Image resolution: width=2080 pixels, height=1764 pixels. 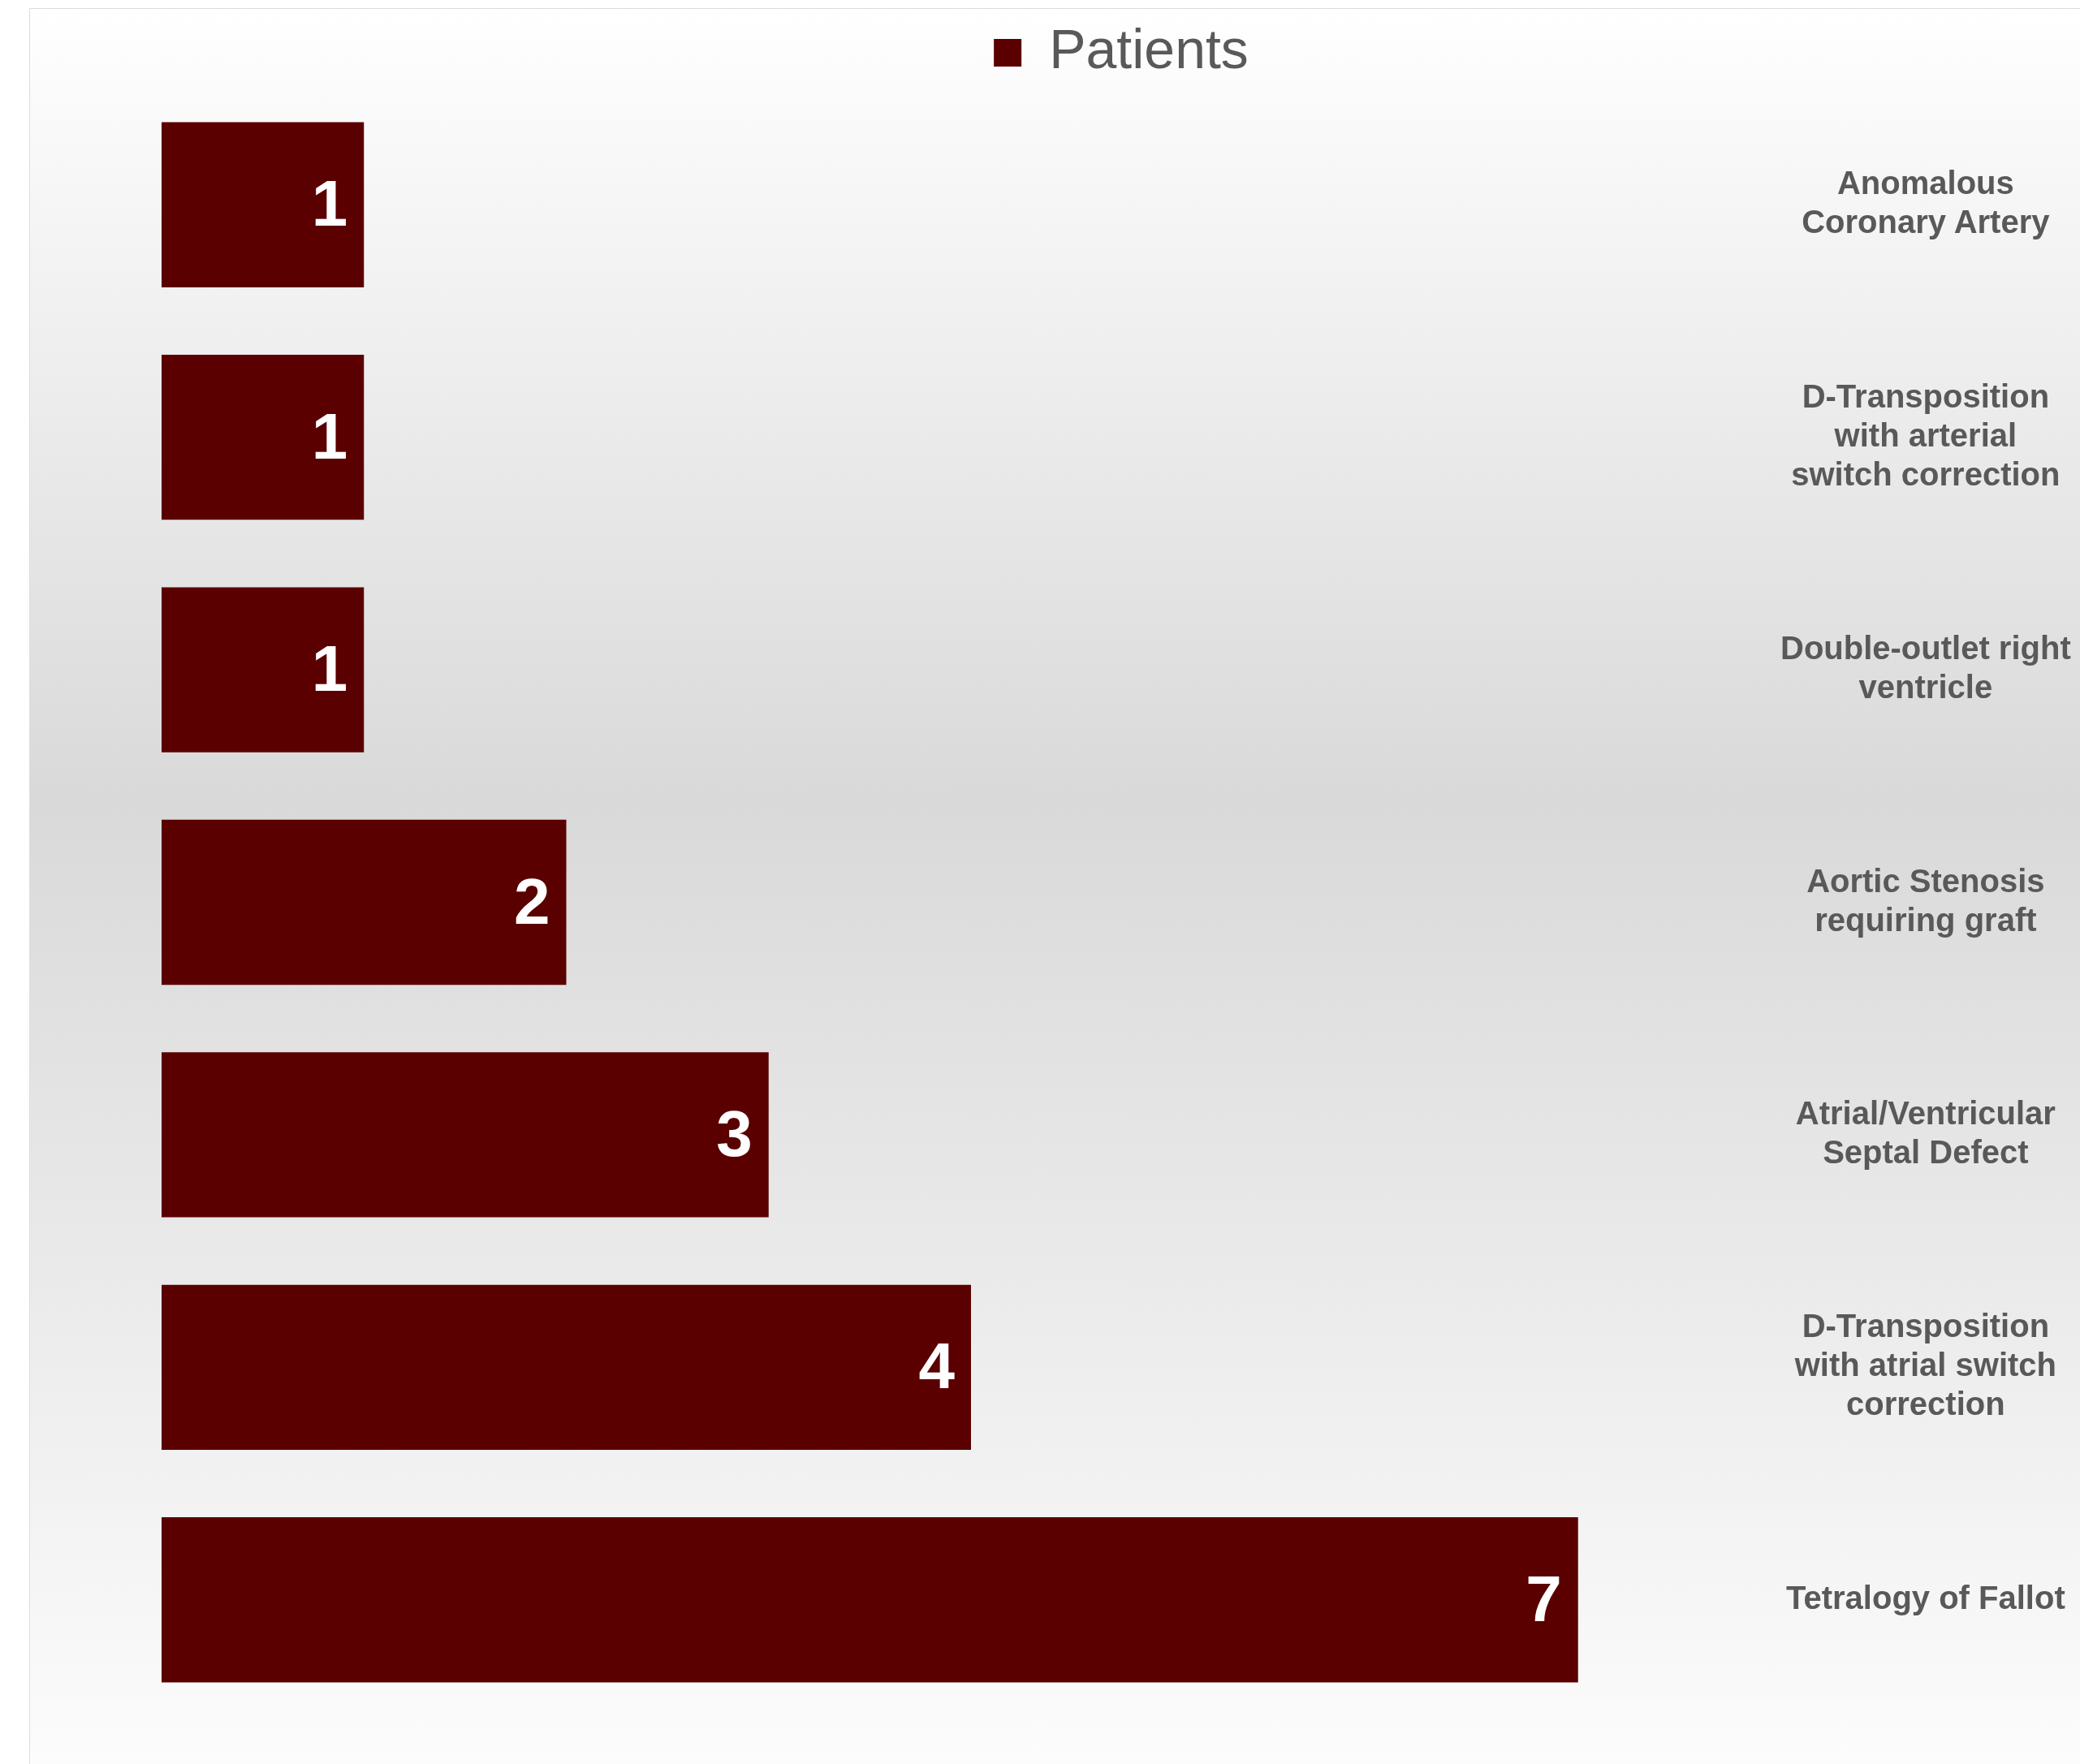 What do you see at coordinates (735, 1133) in the screenshot?
I see `data-label: 3` at bounding box center [735, 1133].